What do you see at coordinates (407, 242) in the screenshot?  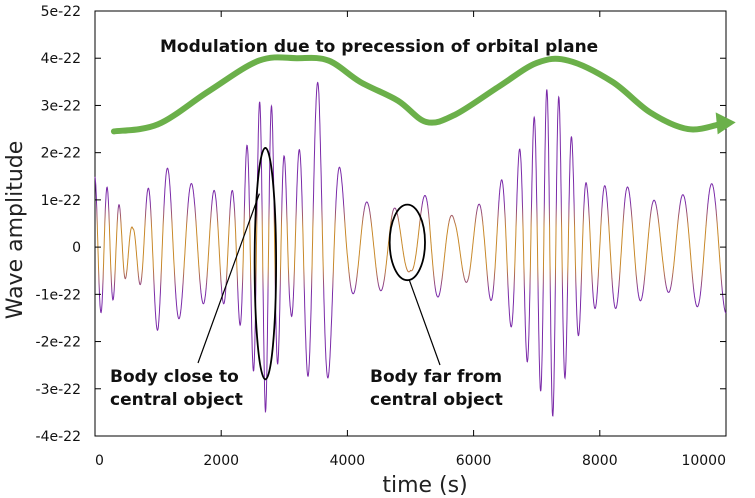 I see `far-body-ellipse` at bounding box center [407, 242].